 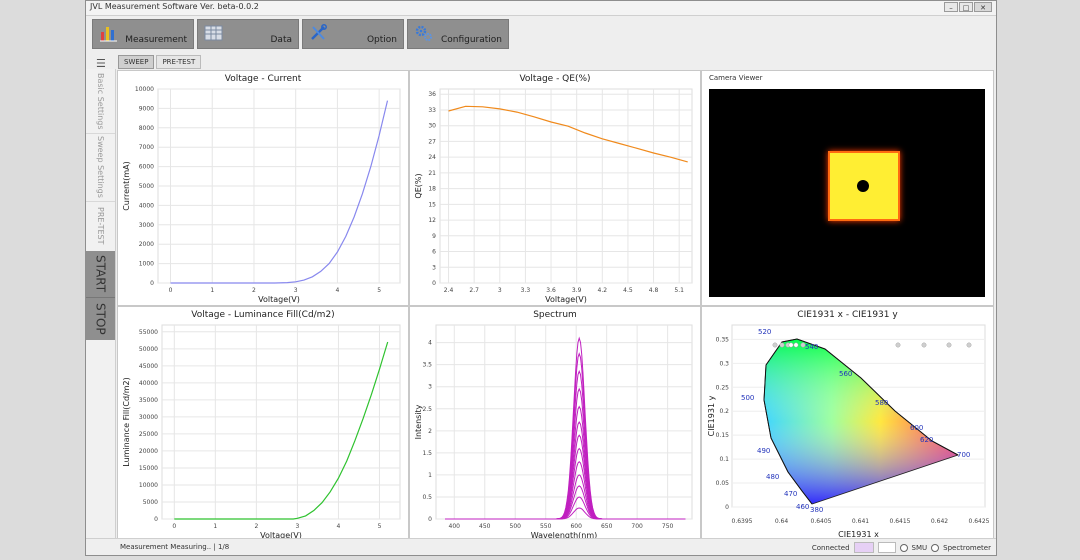 What do you see at coordinates (146, 264) in the screenshot?
I see `y-tick-label: 1000` at bounding box center [146, 264].